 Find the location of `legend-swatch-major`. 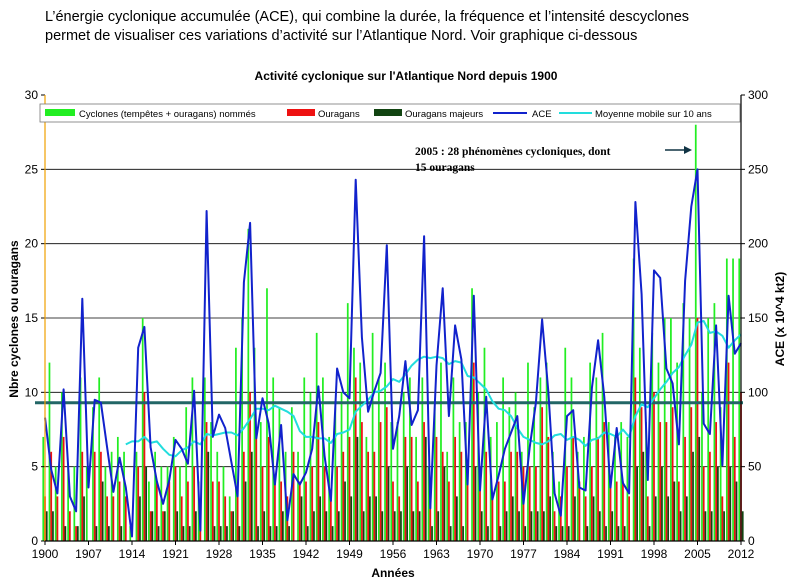

legend-swatch-major is located at coordinates (388, 112).